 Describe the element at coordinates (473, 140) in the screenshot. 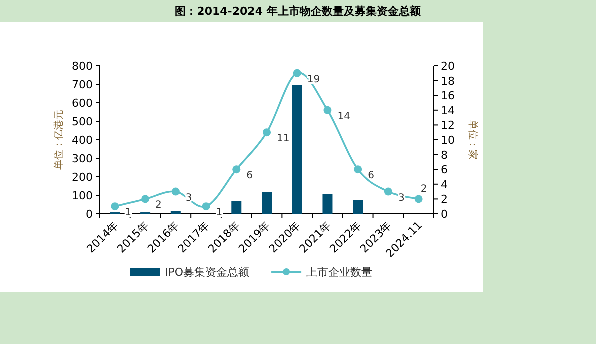

I see `y2-axis-title: 单位：家` at that location.